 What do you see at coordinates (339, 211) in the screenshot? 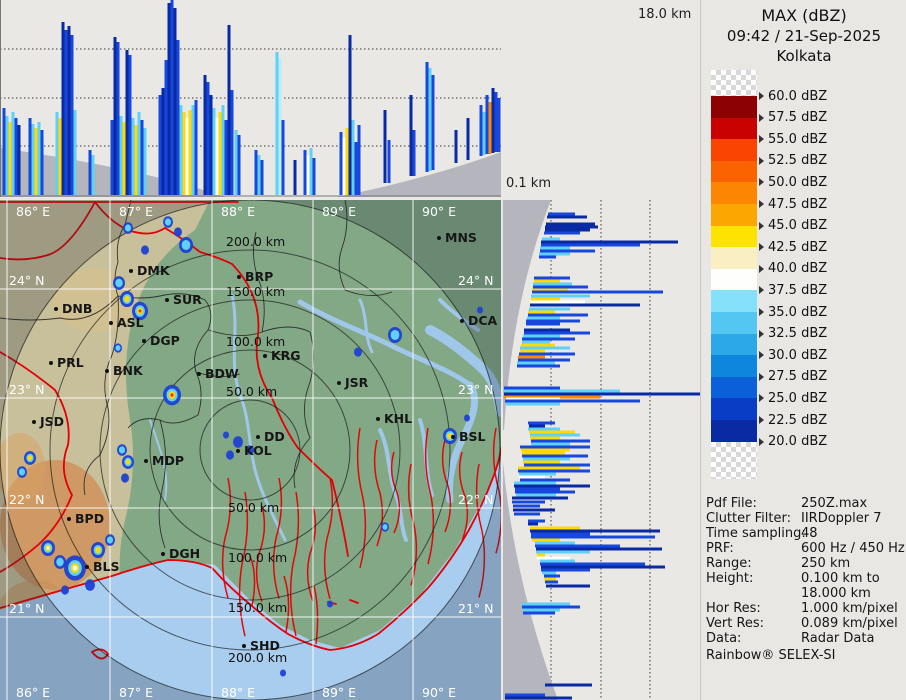
I see `longitude-label: 89° E` at bounding box center [339, 211].